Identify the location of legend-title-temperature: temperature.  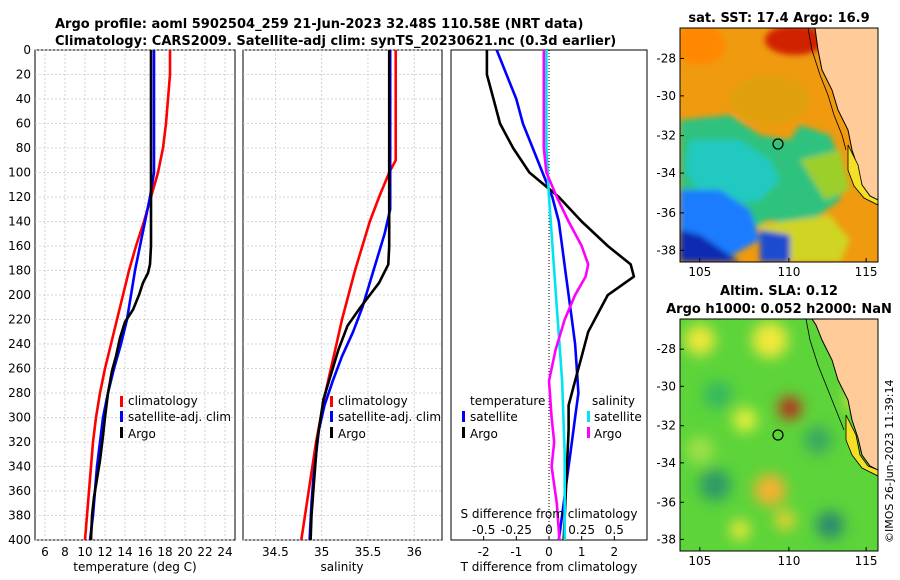
(507, 401).